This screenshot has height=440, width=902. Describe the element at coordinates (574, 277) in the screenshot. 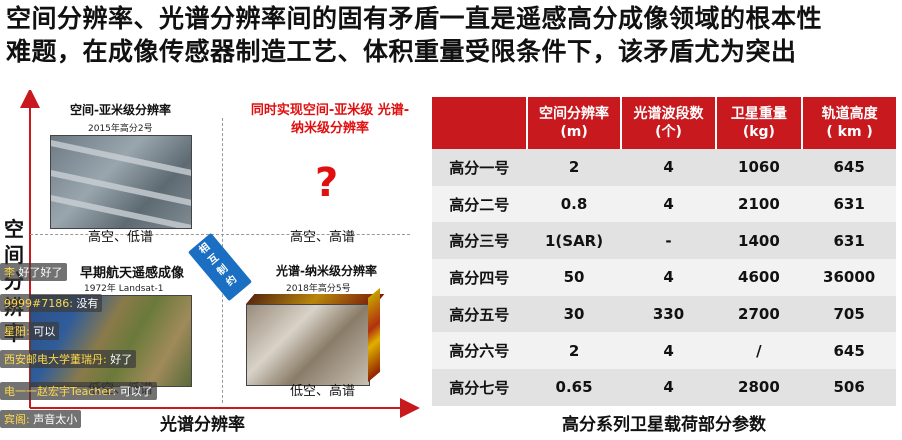

I see `table-cell: 50` at that location.